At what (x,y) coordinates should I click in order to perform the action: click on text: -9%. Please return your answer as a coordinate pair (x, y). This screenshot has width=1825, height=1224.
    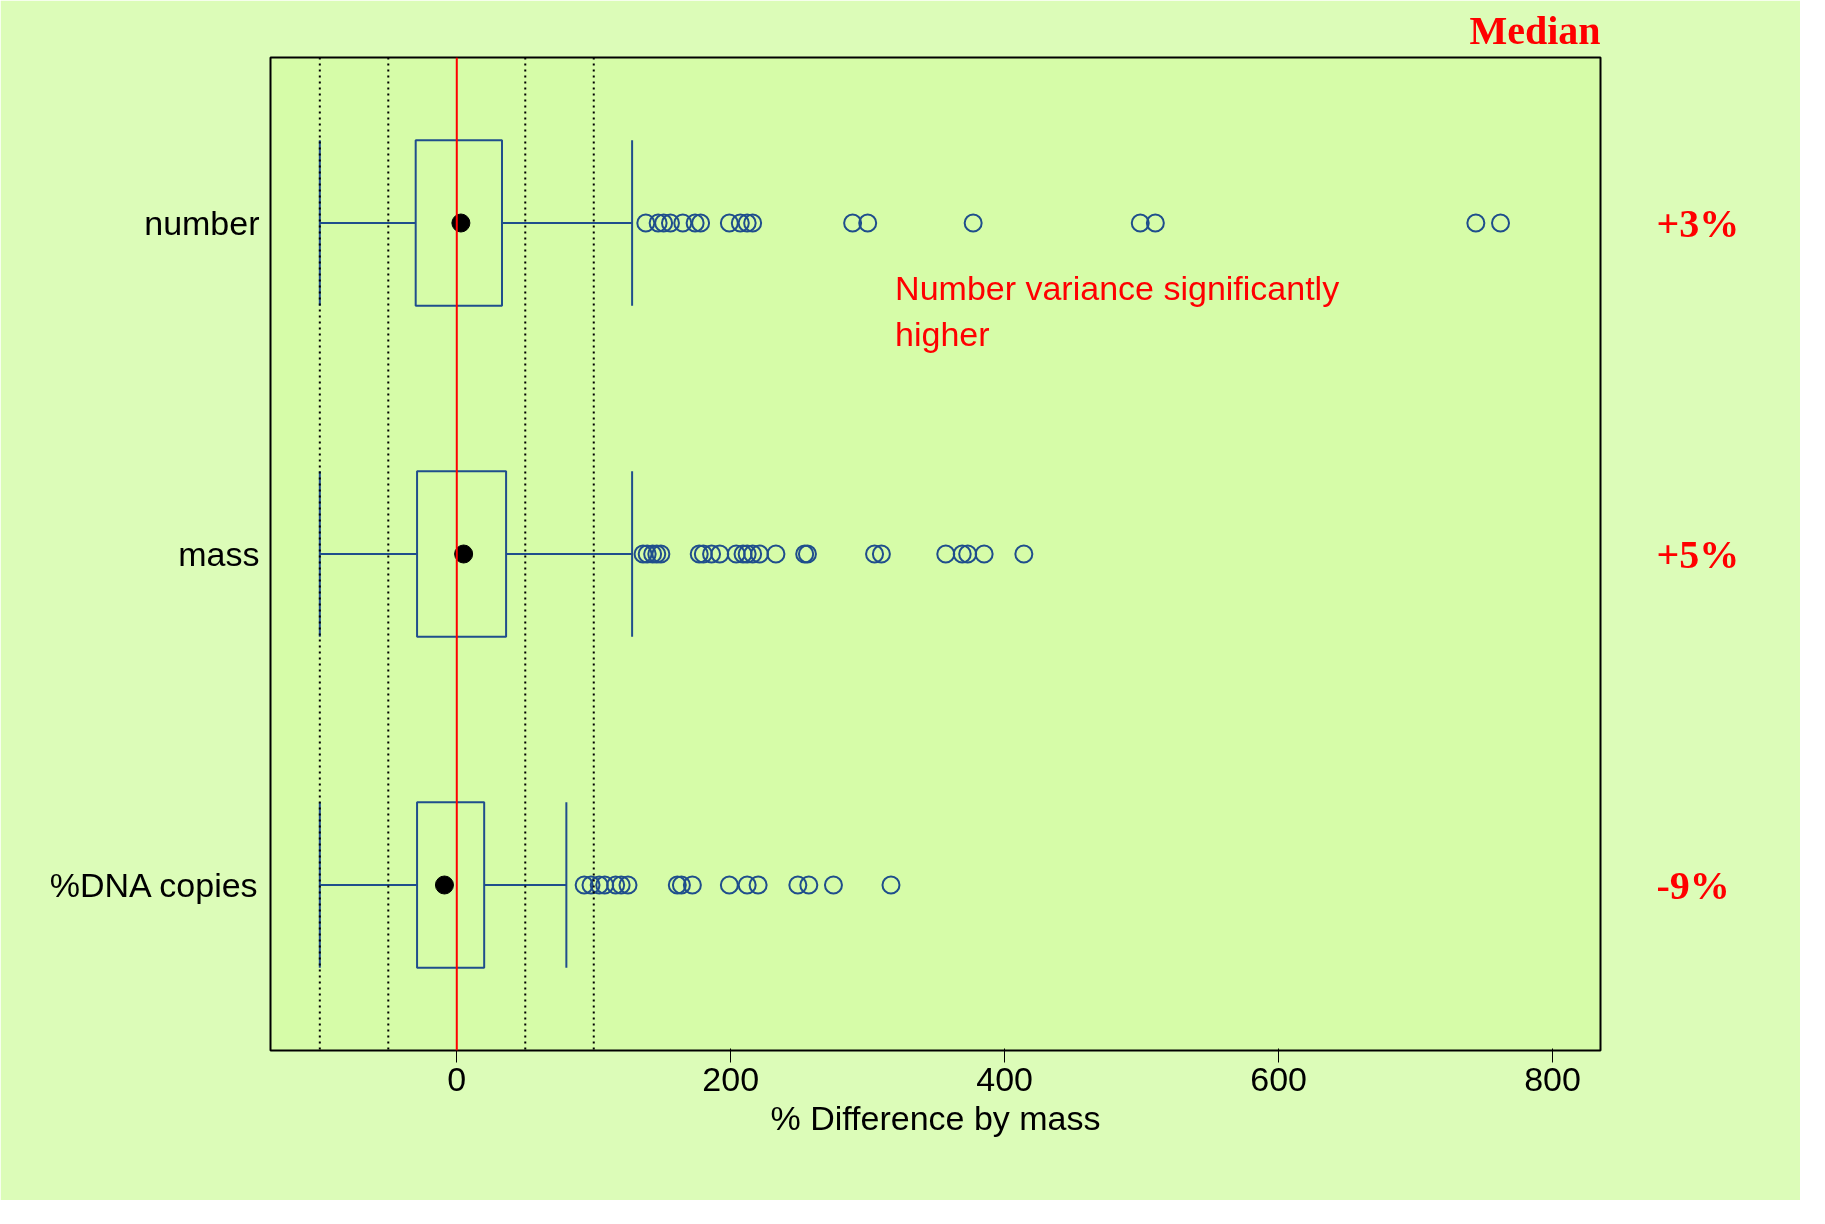
    Looking at the image, I should click on (1693, 885).